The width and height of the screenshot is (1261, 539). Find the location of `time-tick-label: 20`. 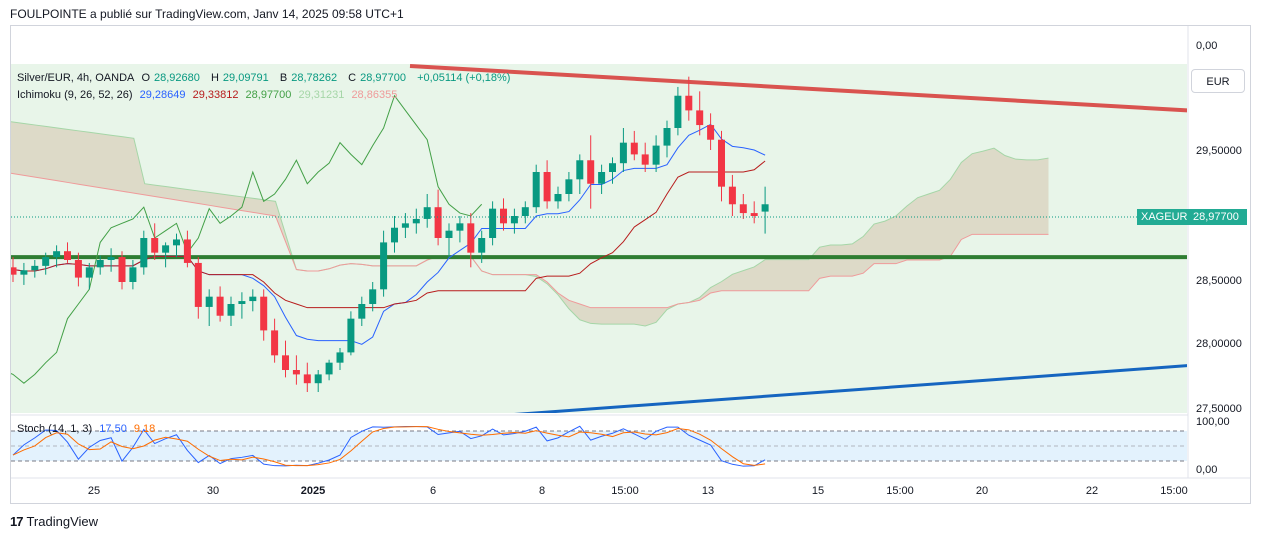

time-tick-label: 20 is located at coordinates (982, 491).